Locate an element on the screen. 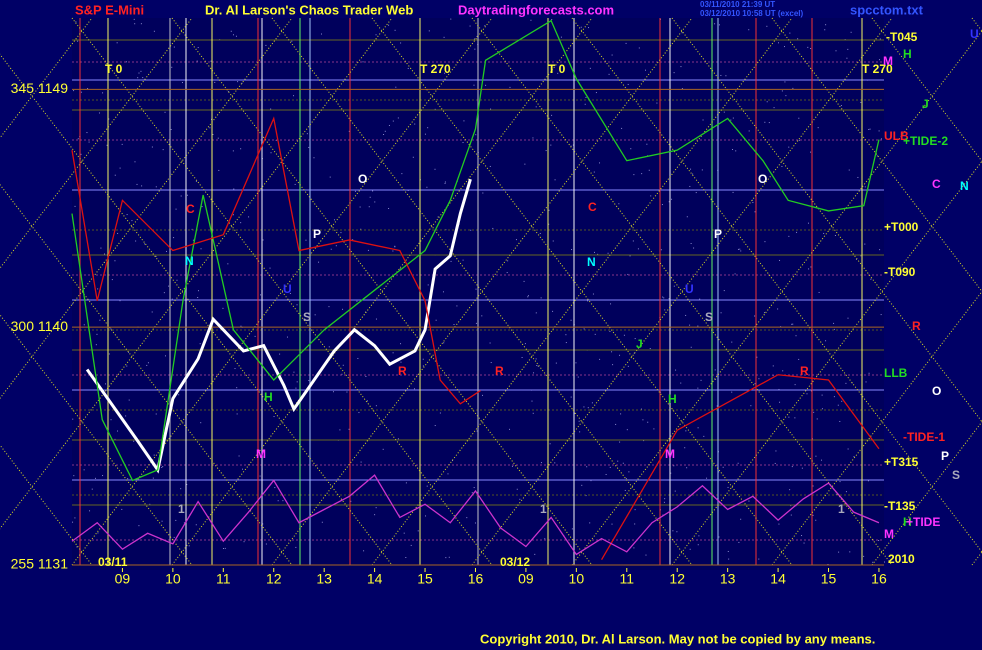  annotation: +T000 is located at coordinates (901, 227).